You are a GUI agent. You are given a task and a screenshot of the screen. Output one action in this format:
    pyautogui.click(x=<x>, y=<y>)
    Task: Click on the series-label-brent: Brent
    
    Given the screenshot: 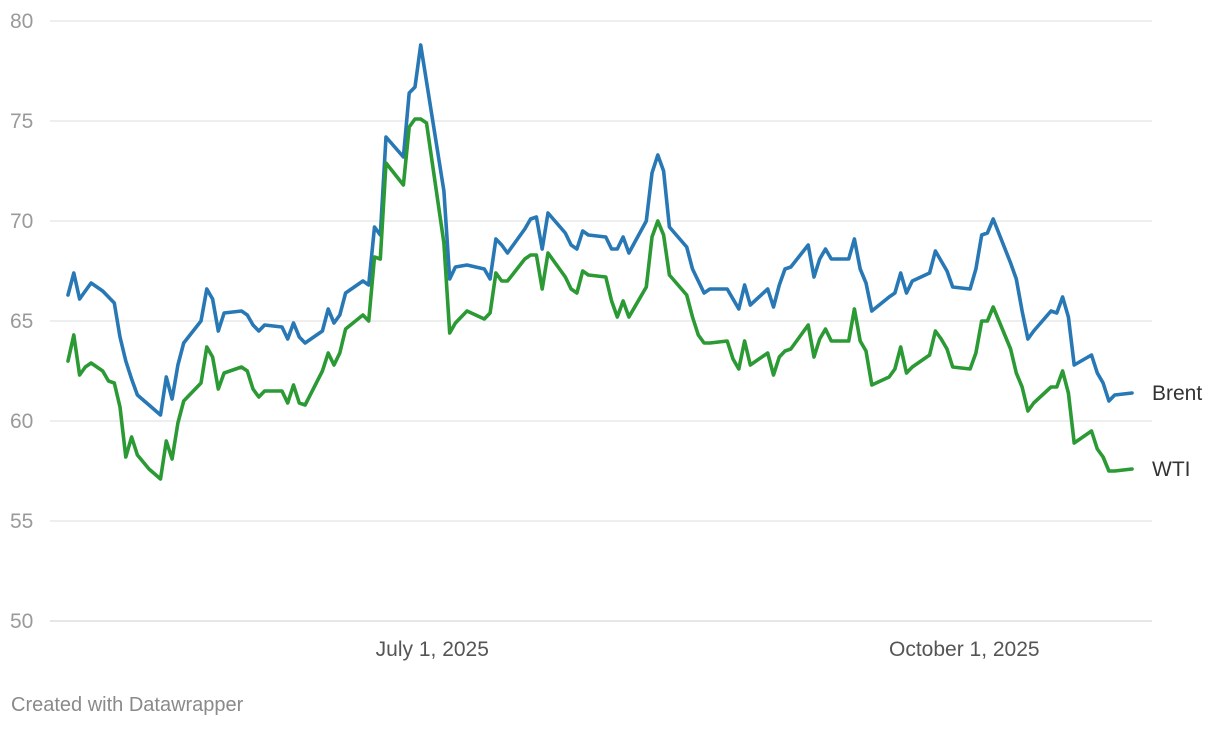 What is the action you would take?
    pyautogui.click(x=1177, y=393)
    